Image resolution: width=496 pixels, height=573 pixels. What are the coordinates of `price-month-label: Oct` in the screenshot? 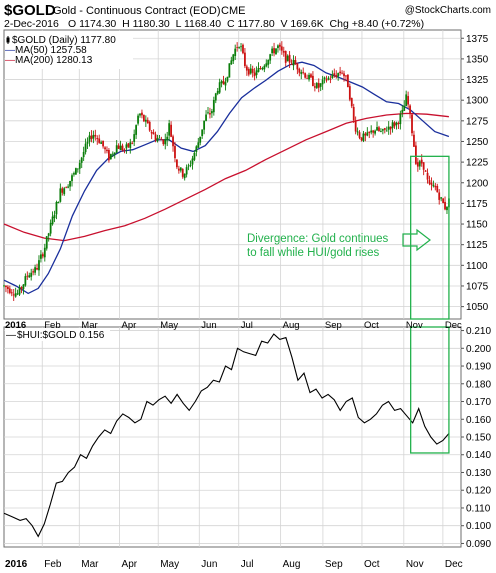 It's located at (371, 325).